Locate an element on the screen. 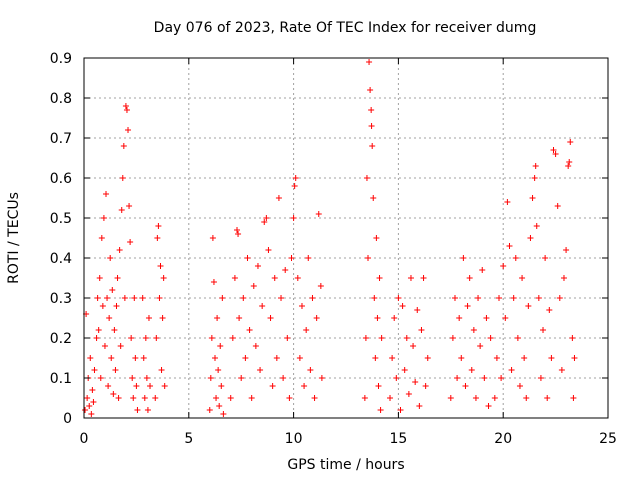  y-tick-label: 0.7 is located at coordinates (61, 139).